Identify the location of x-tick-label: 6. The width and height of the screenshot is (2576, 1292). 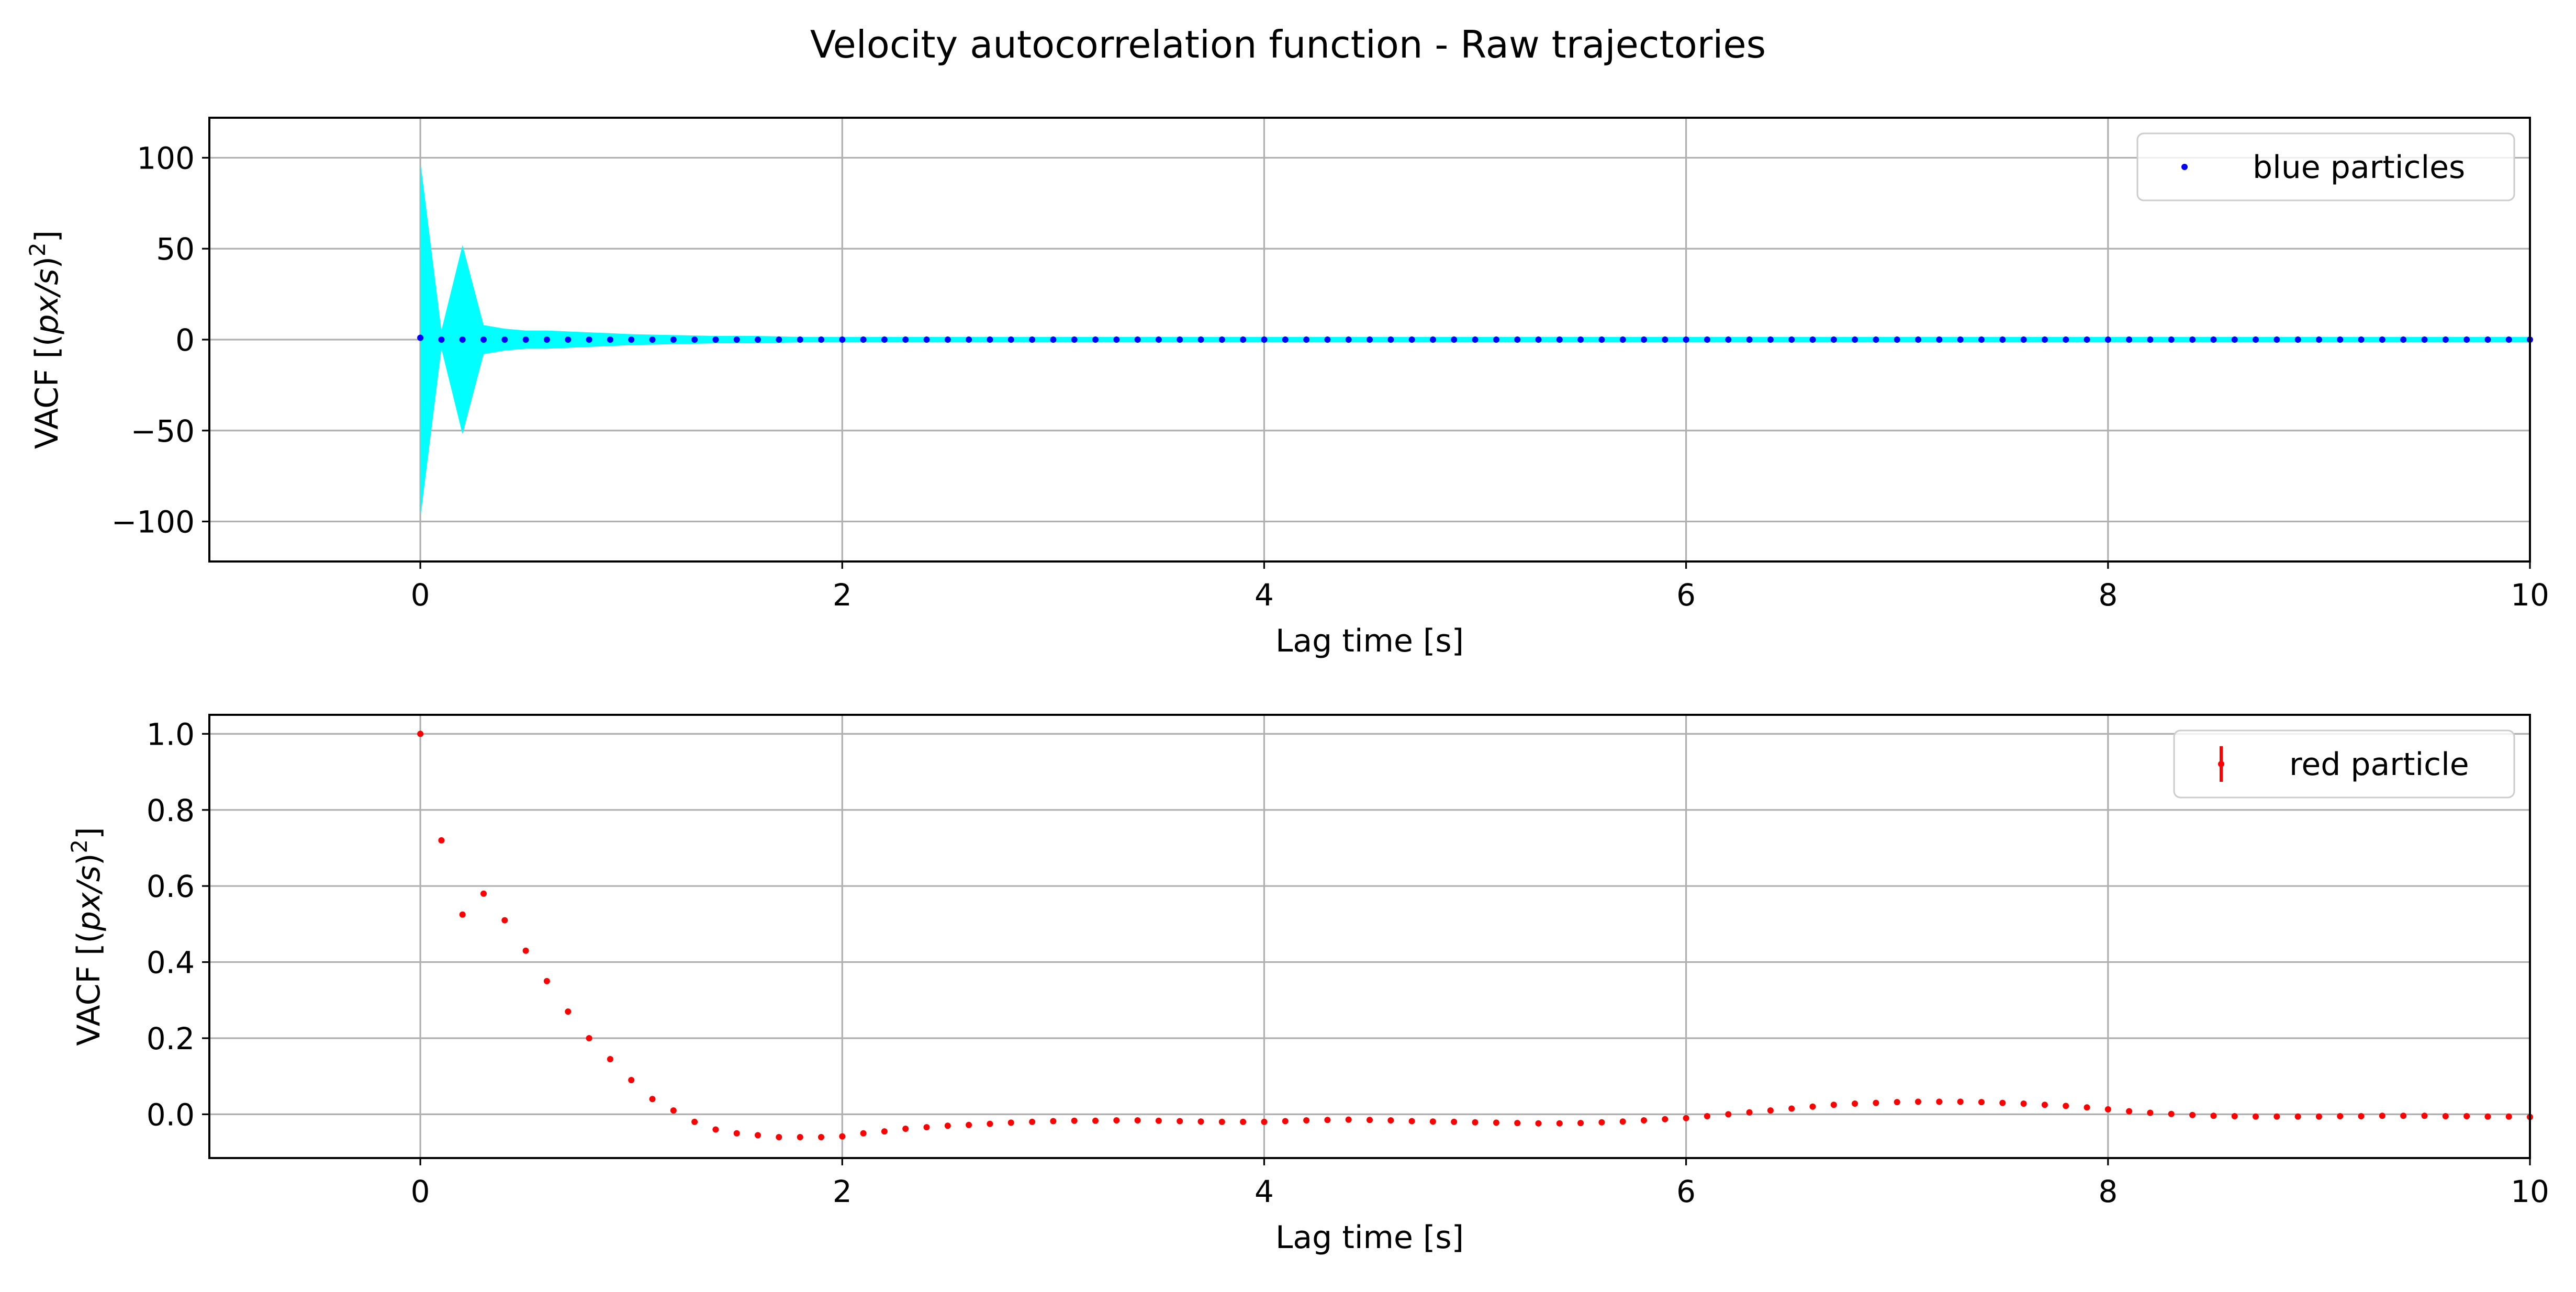
(1686, 1192).